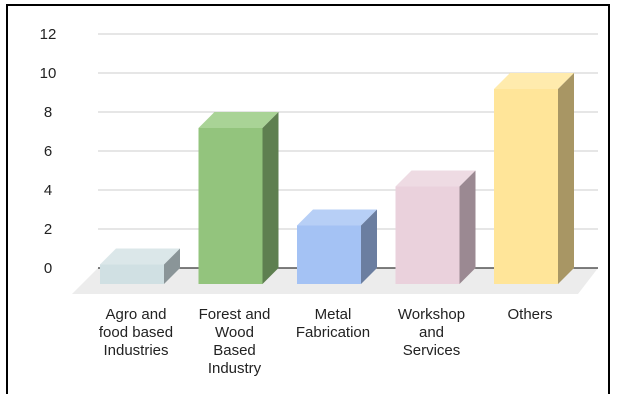  I want to click on category-label-line: Industries, so click(135, 350).